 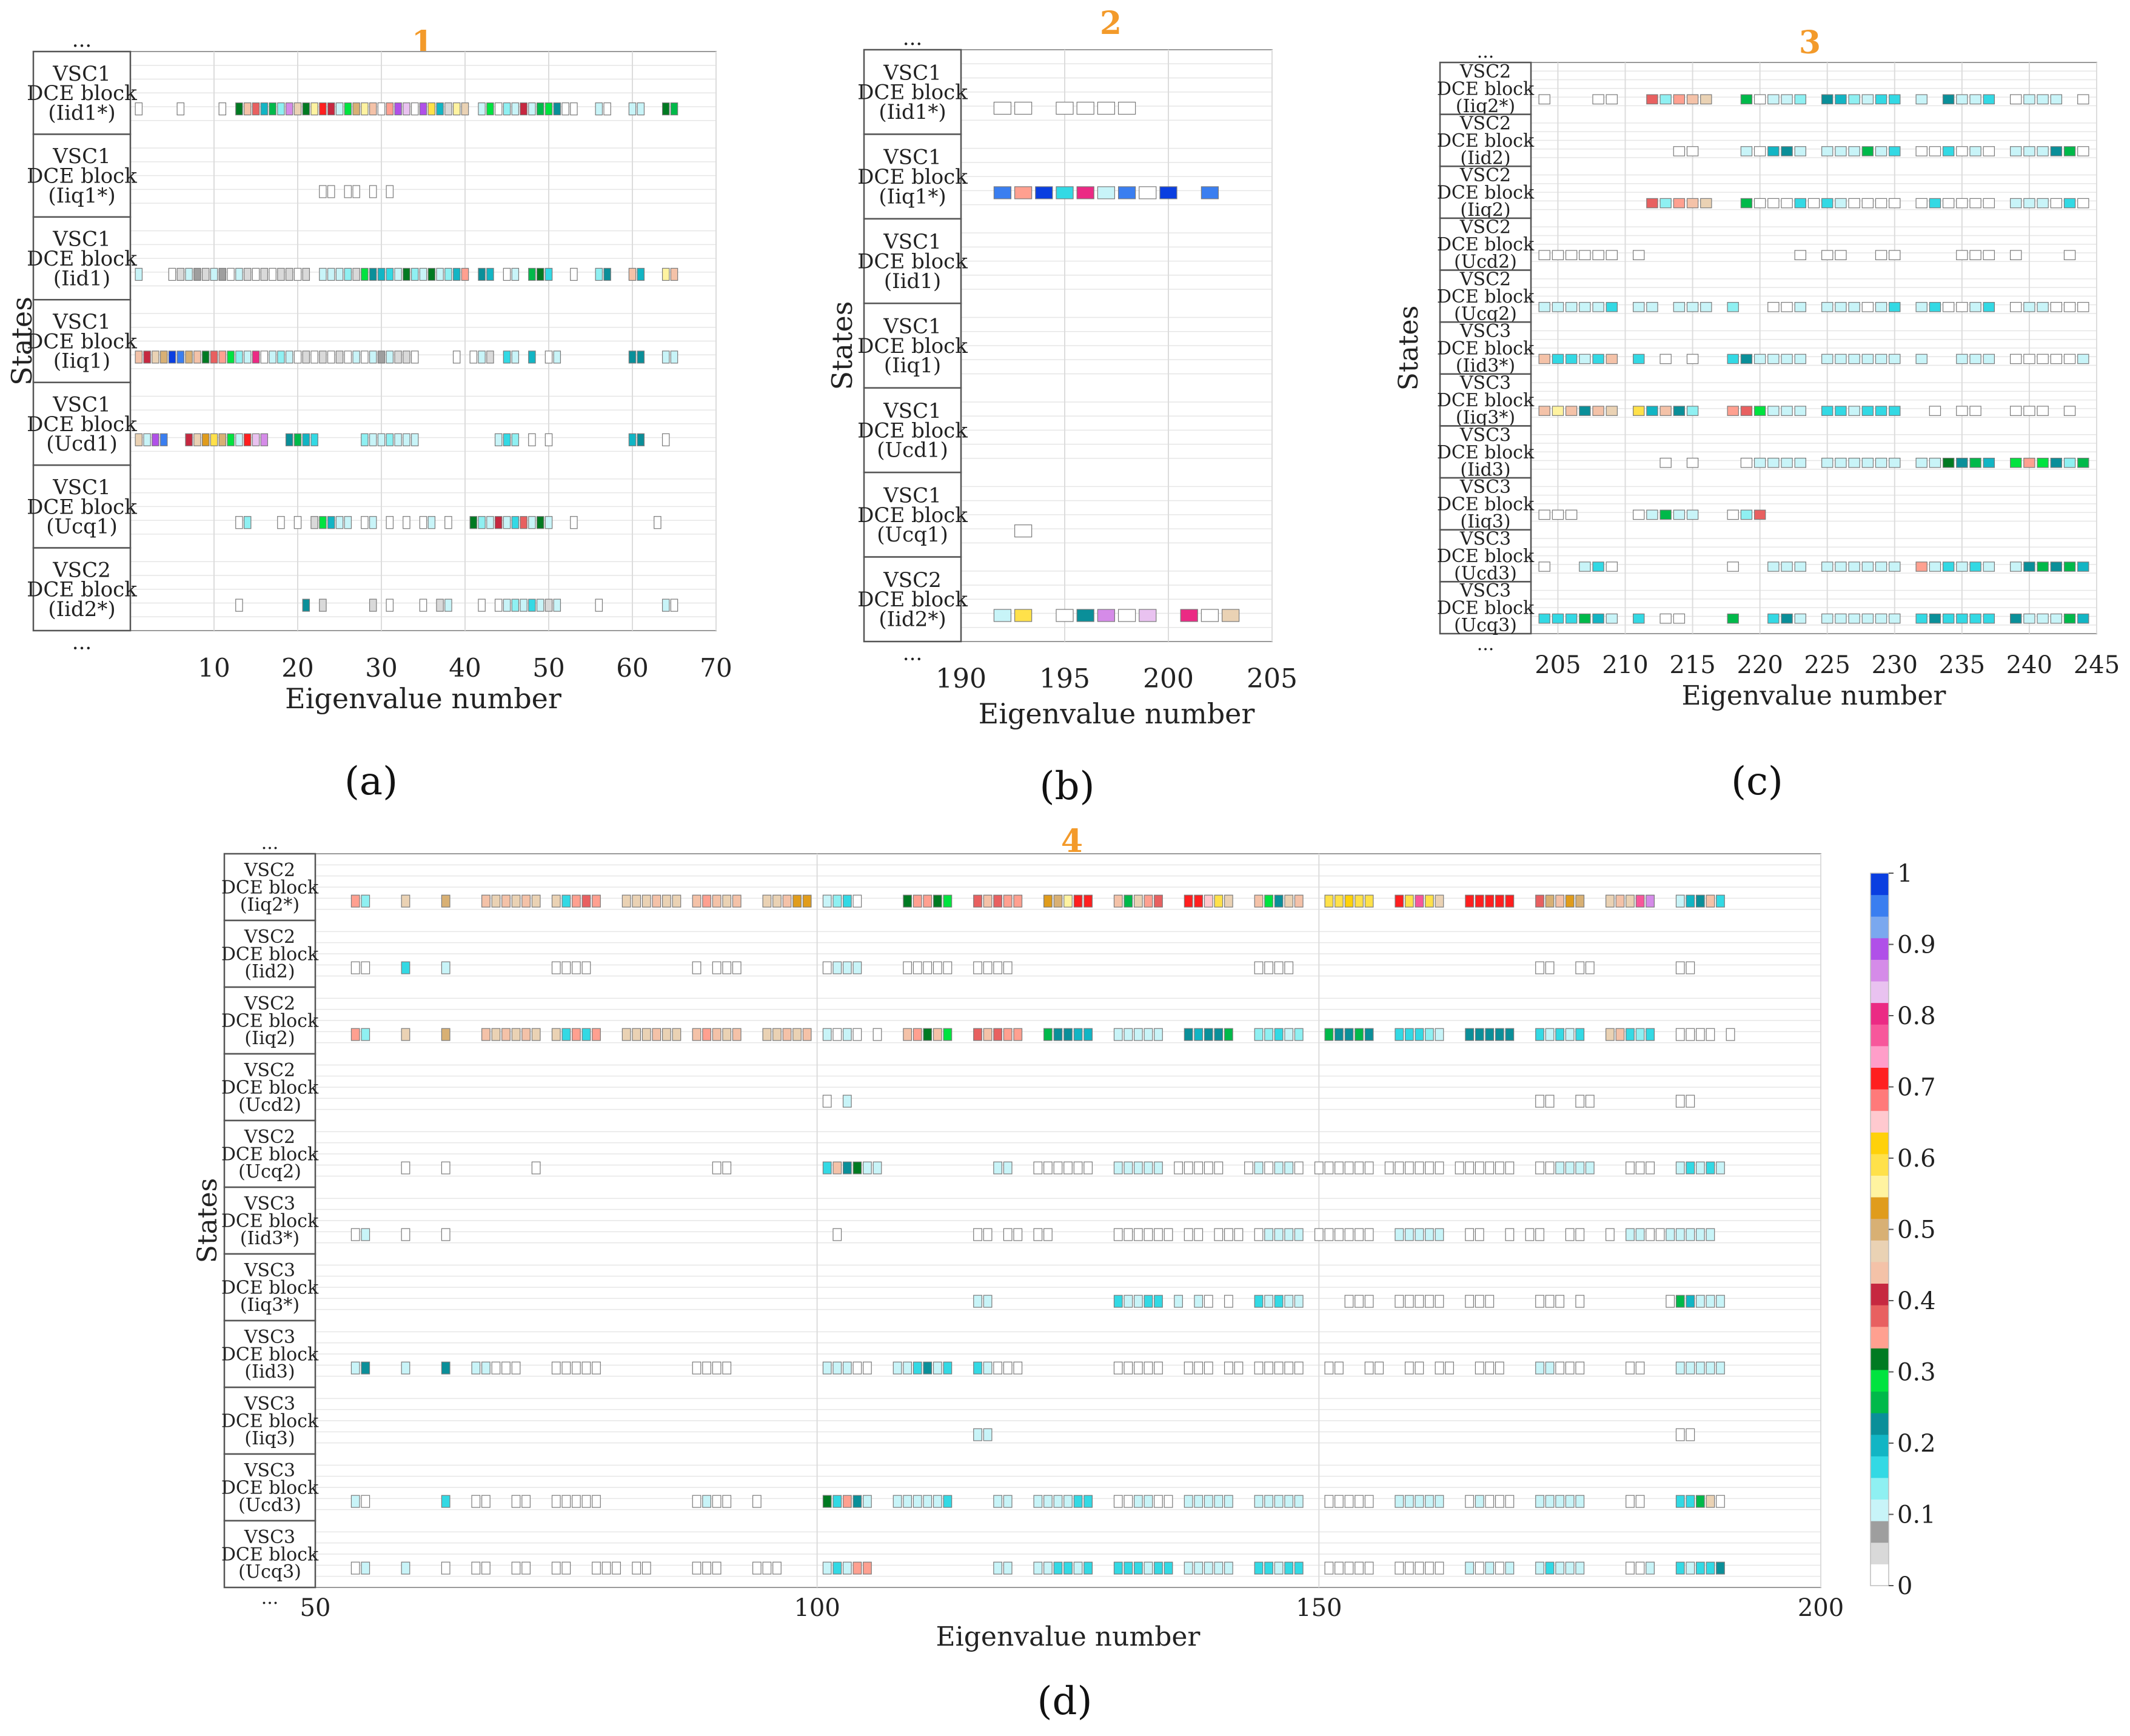 What do you see at coordinates (1916, 945) in the screenshot?
I see `colorbar-tick-label: 0.9` at bounding box center [1916, 945].